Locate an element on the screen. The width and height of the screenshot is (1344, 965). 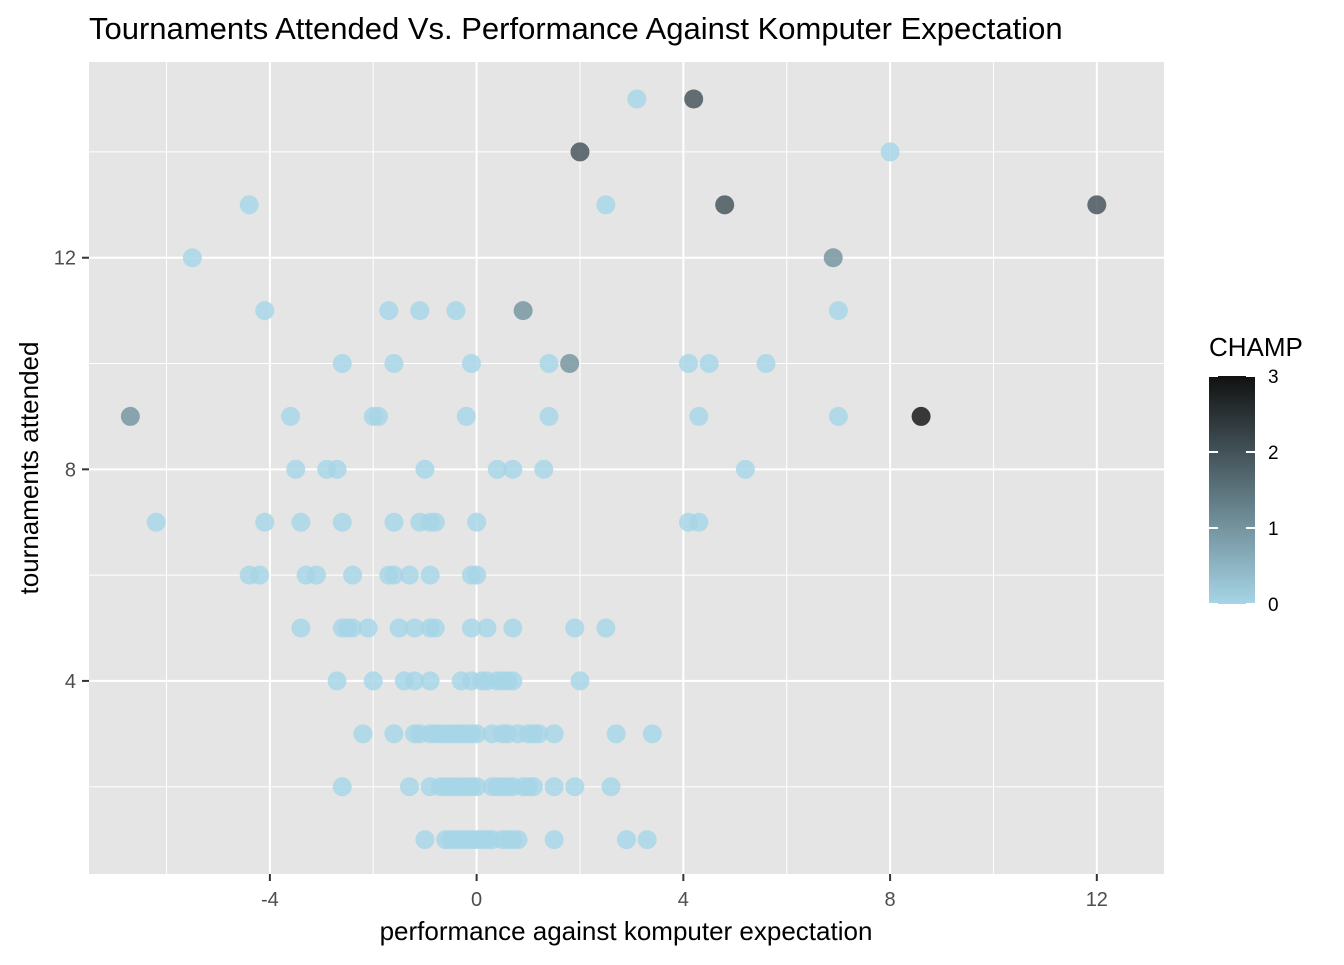
y-axis: 4 8 12 is located at coordinates (71, 470).